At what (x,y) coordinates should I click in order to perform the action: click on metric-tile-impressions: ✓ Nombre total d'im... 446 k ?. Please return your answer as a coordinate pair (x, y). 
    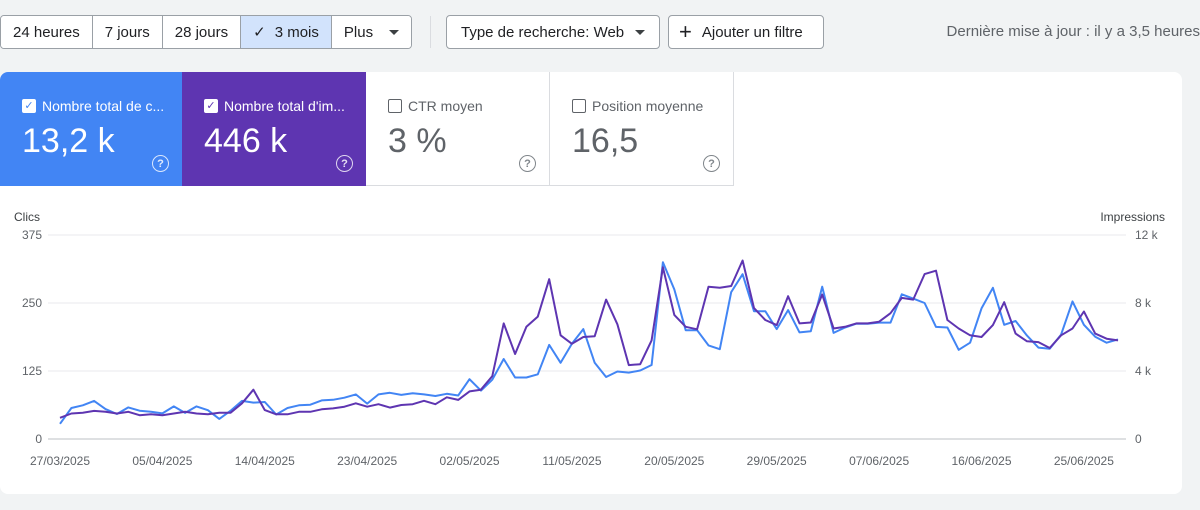
    Looking at the image, I should click on (274, 129).